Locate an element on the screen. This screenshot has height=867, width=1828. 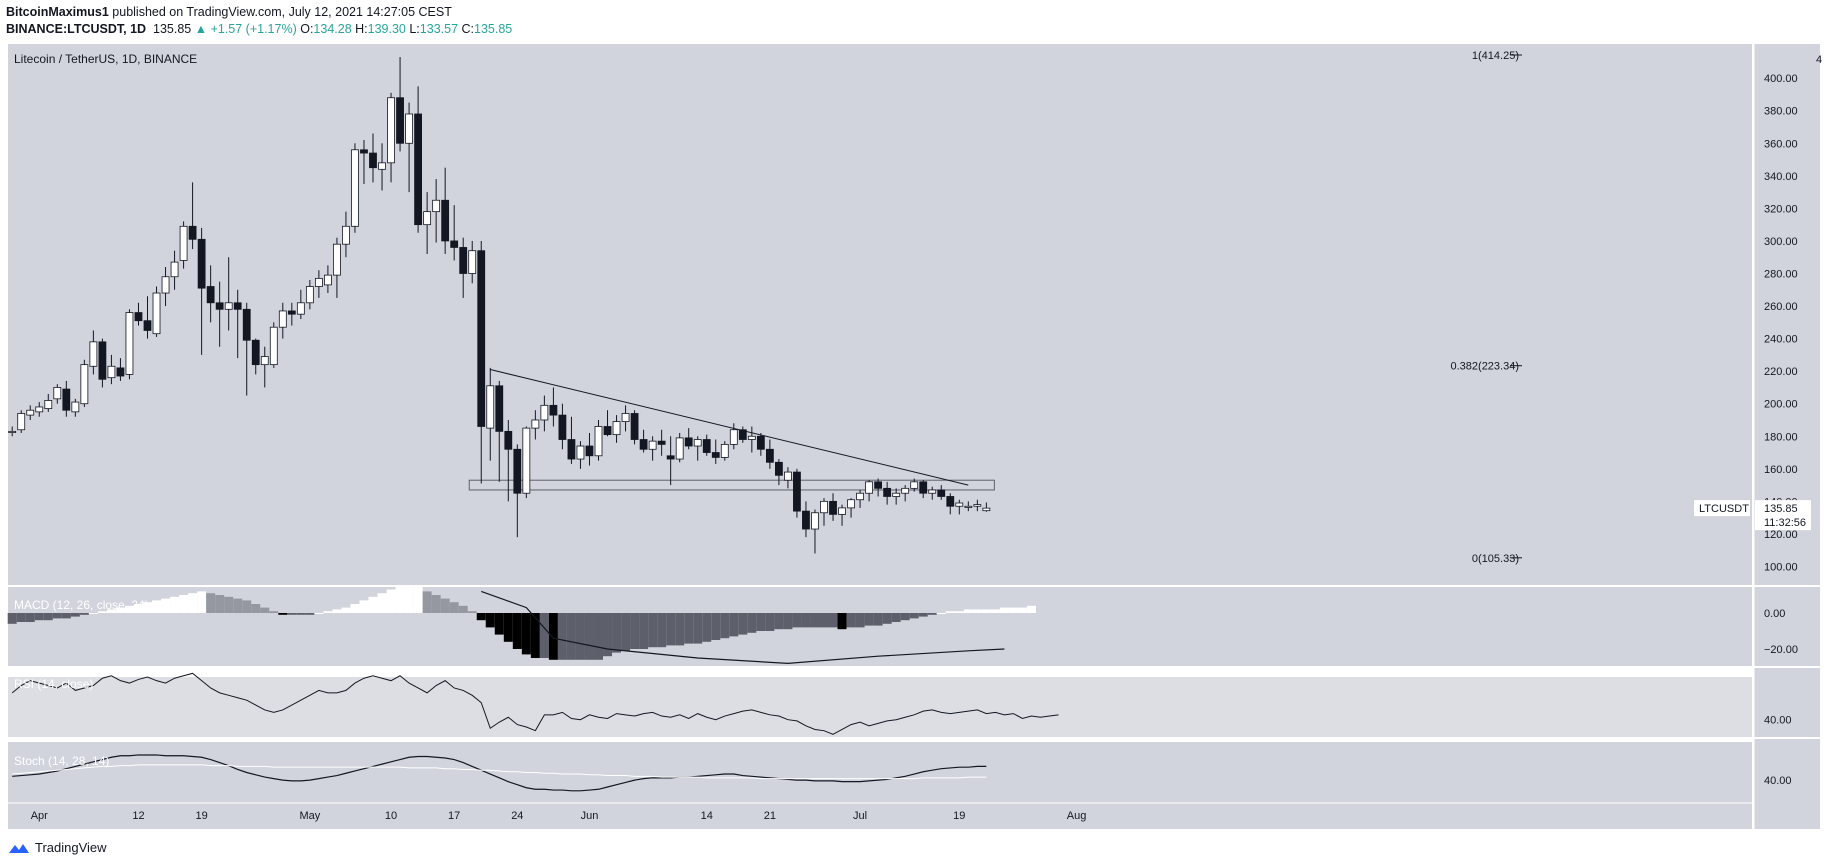
price-tick-label: 180.00 is located at coordinates (1781, 437).